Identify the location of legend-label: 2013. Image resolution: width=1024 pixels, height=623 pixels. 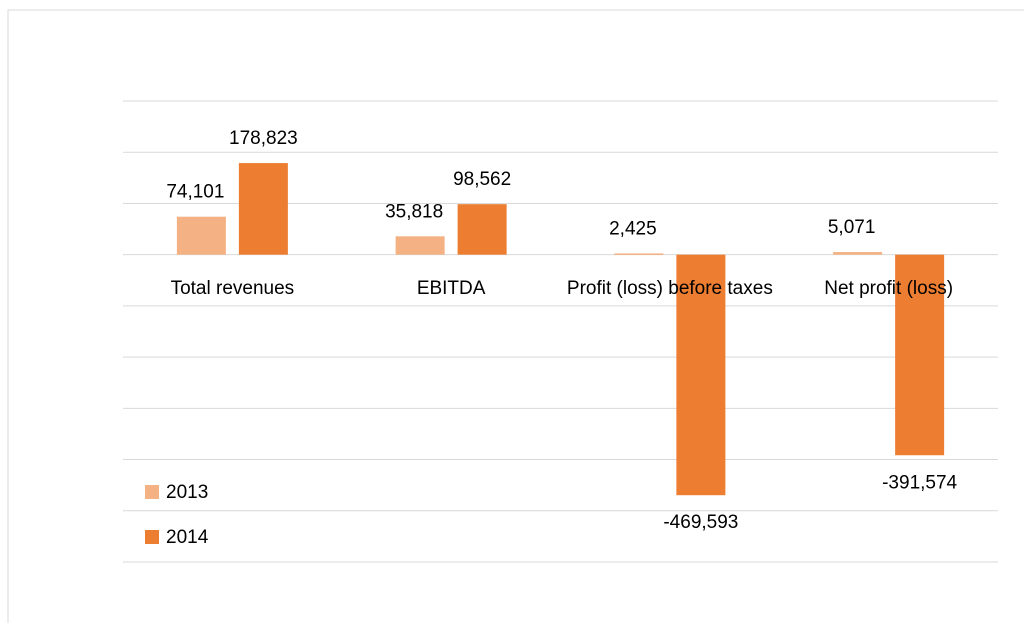
(187, 492).